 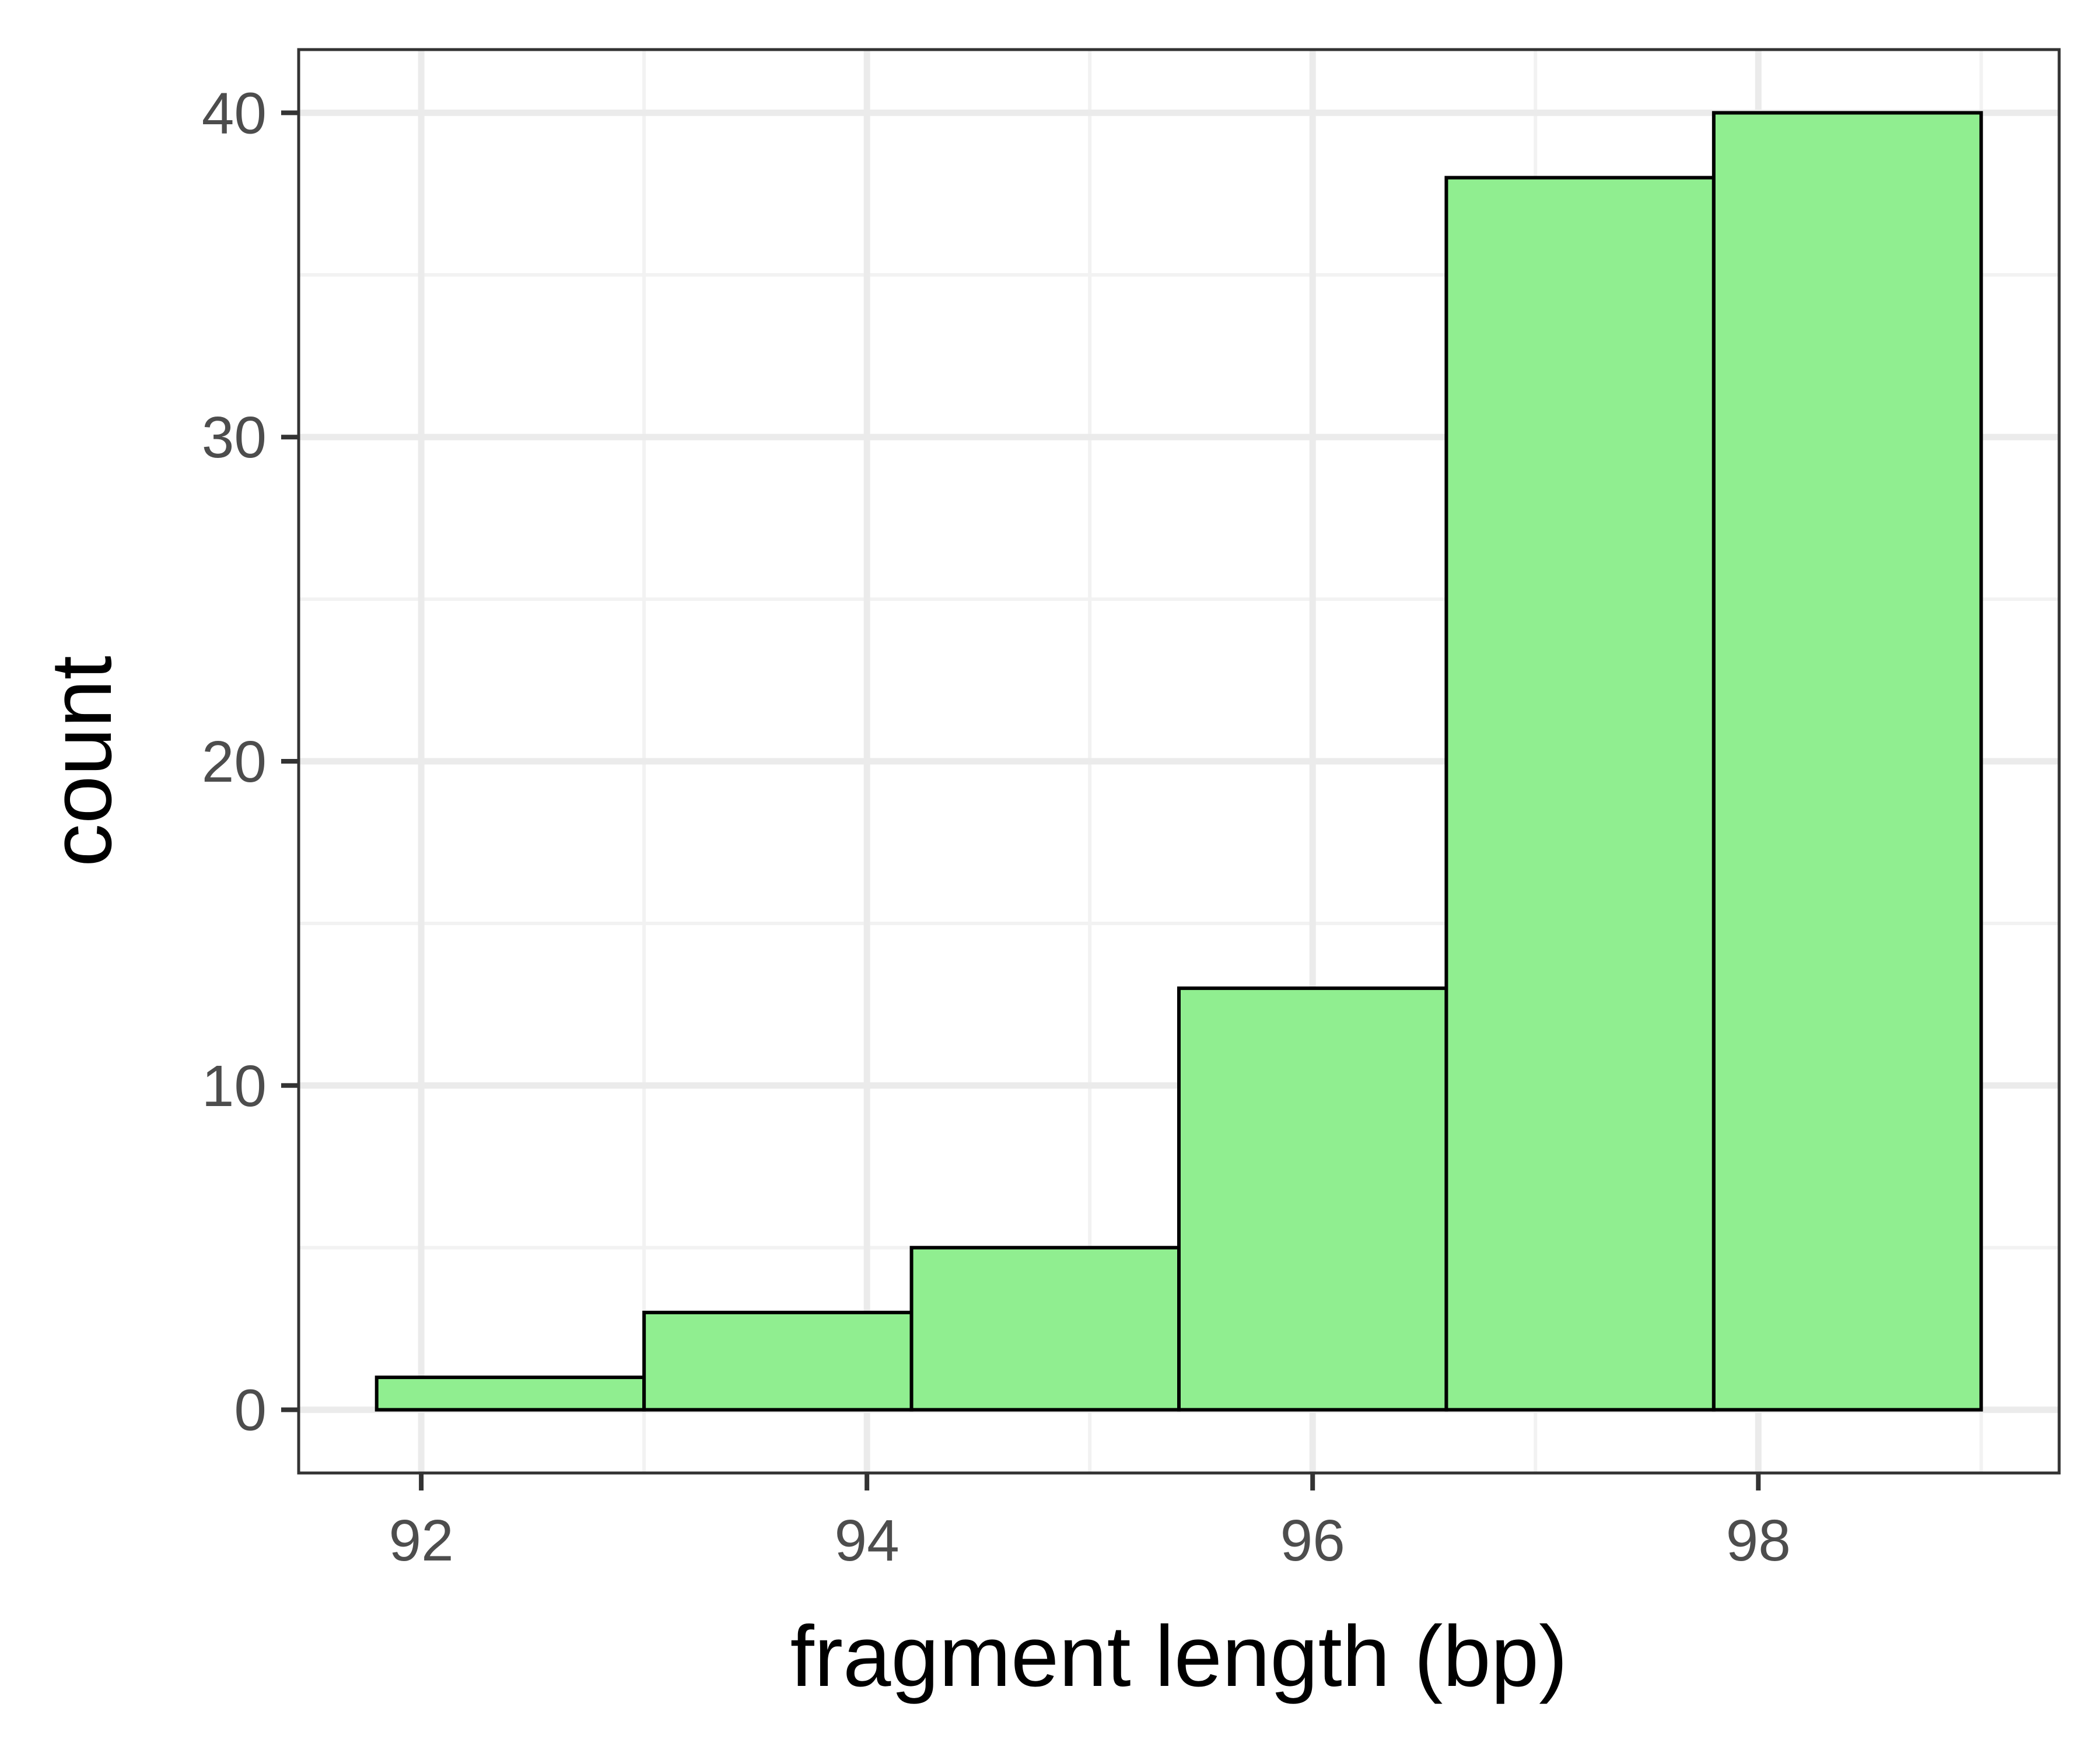 What do you see at coordinates (1179, 1656) in the screenshot?
I see `x-axis-title: fragment length (bp)` at bounding box center [1179, 1656].